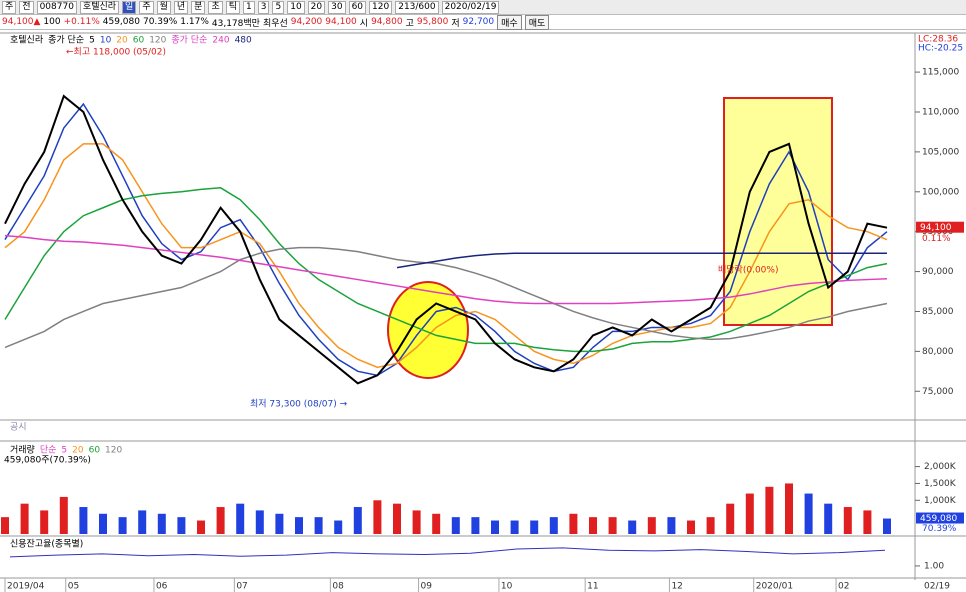 Image resolution: width=966 pixels, height=592 pixels. What do you see at coordinates (215, 7) in the screenshot?
I see `toolbar-button: 초` at bounding box center [215, 7].